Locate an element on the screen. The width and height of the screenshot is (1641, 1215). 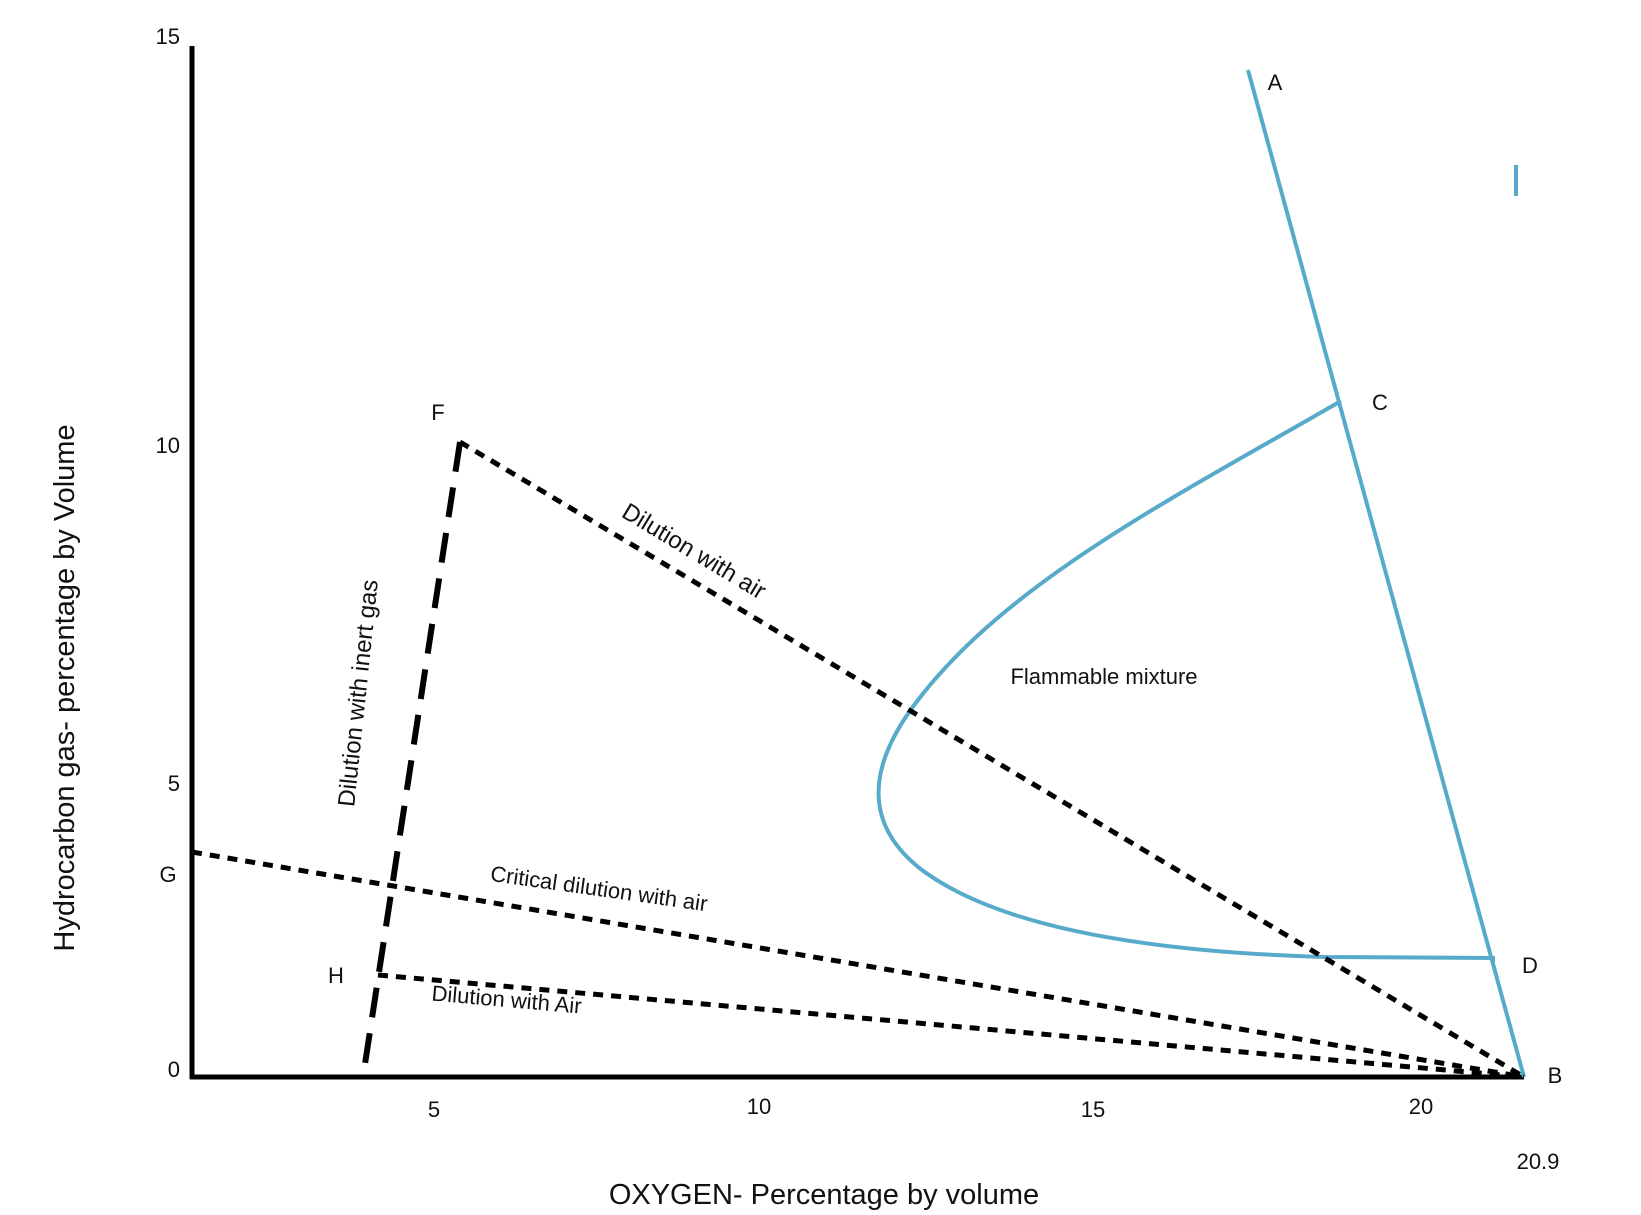
point-label-a: A is located at coordinates (1275, 82).